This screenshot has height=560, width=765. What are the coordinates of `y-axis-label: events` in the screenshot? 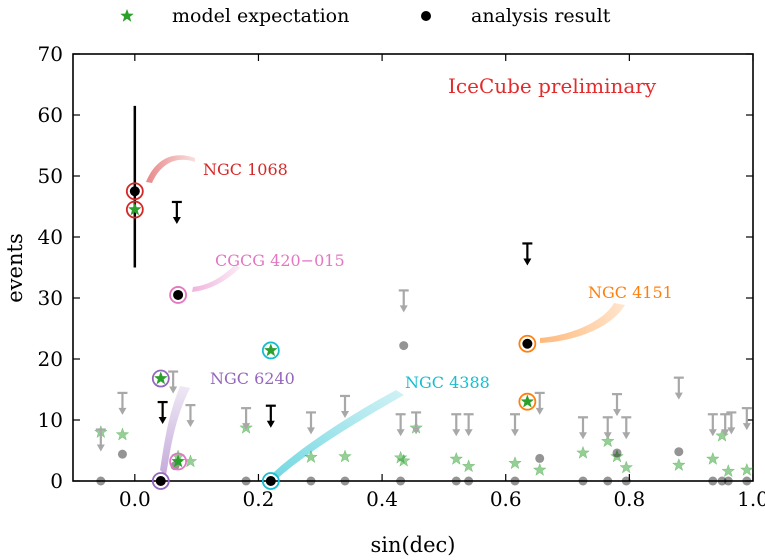 It's located at (15, 267).